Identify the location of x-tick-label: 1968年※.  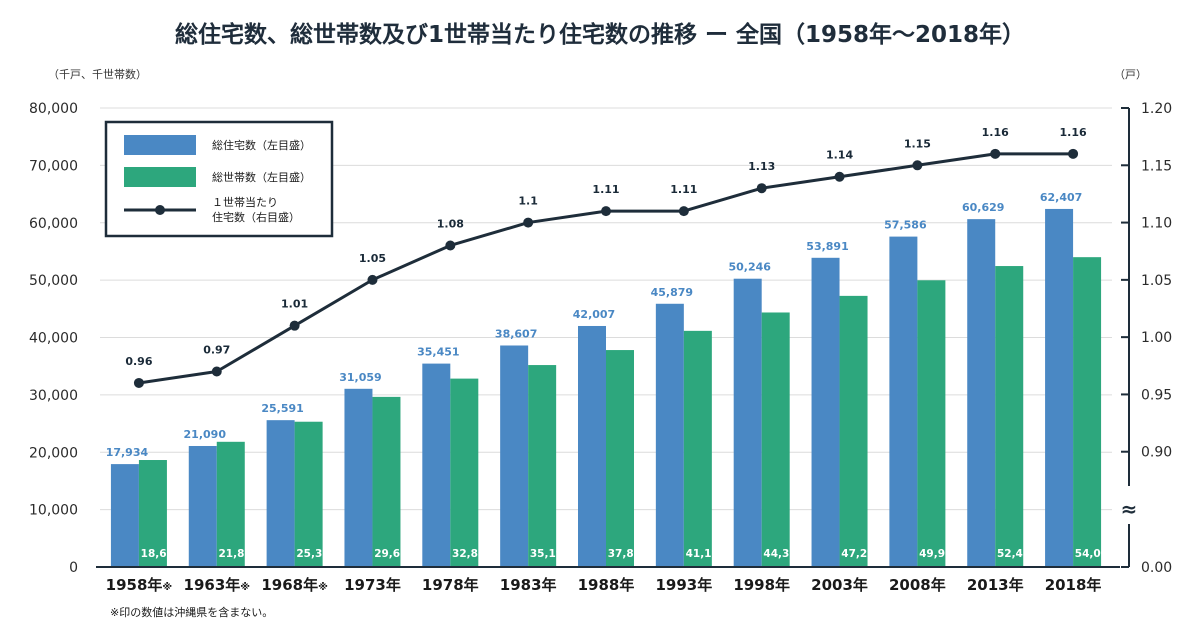
(294, 585).